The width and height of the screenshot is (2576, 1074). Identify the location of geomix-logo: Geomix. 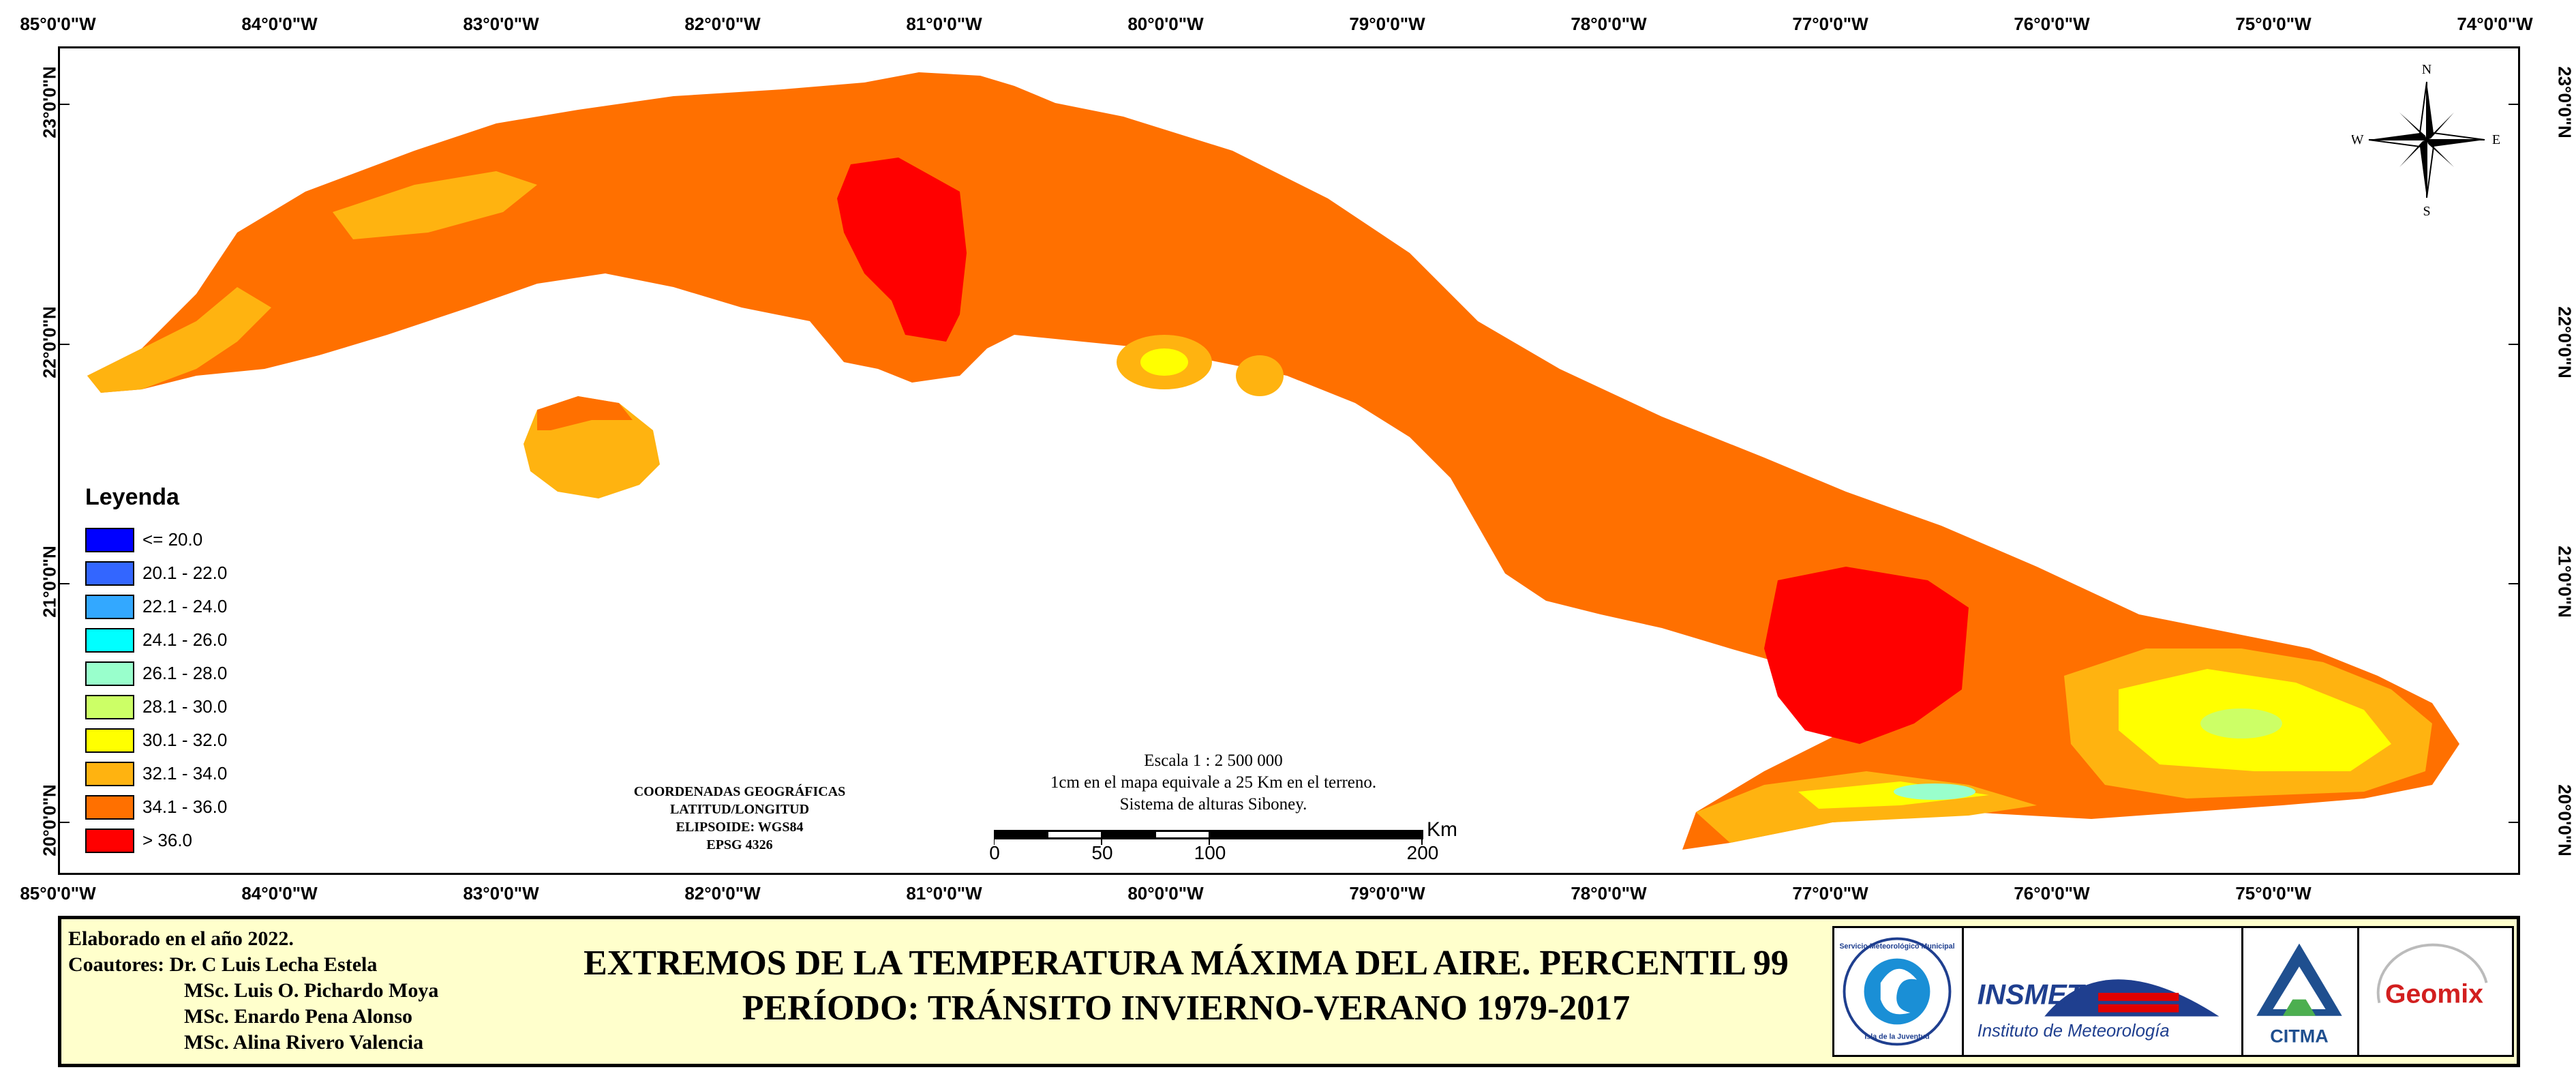
(2436, 991).